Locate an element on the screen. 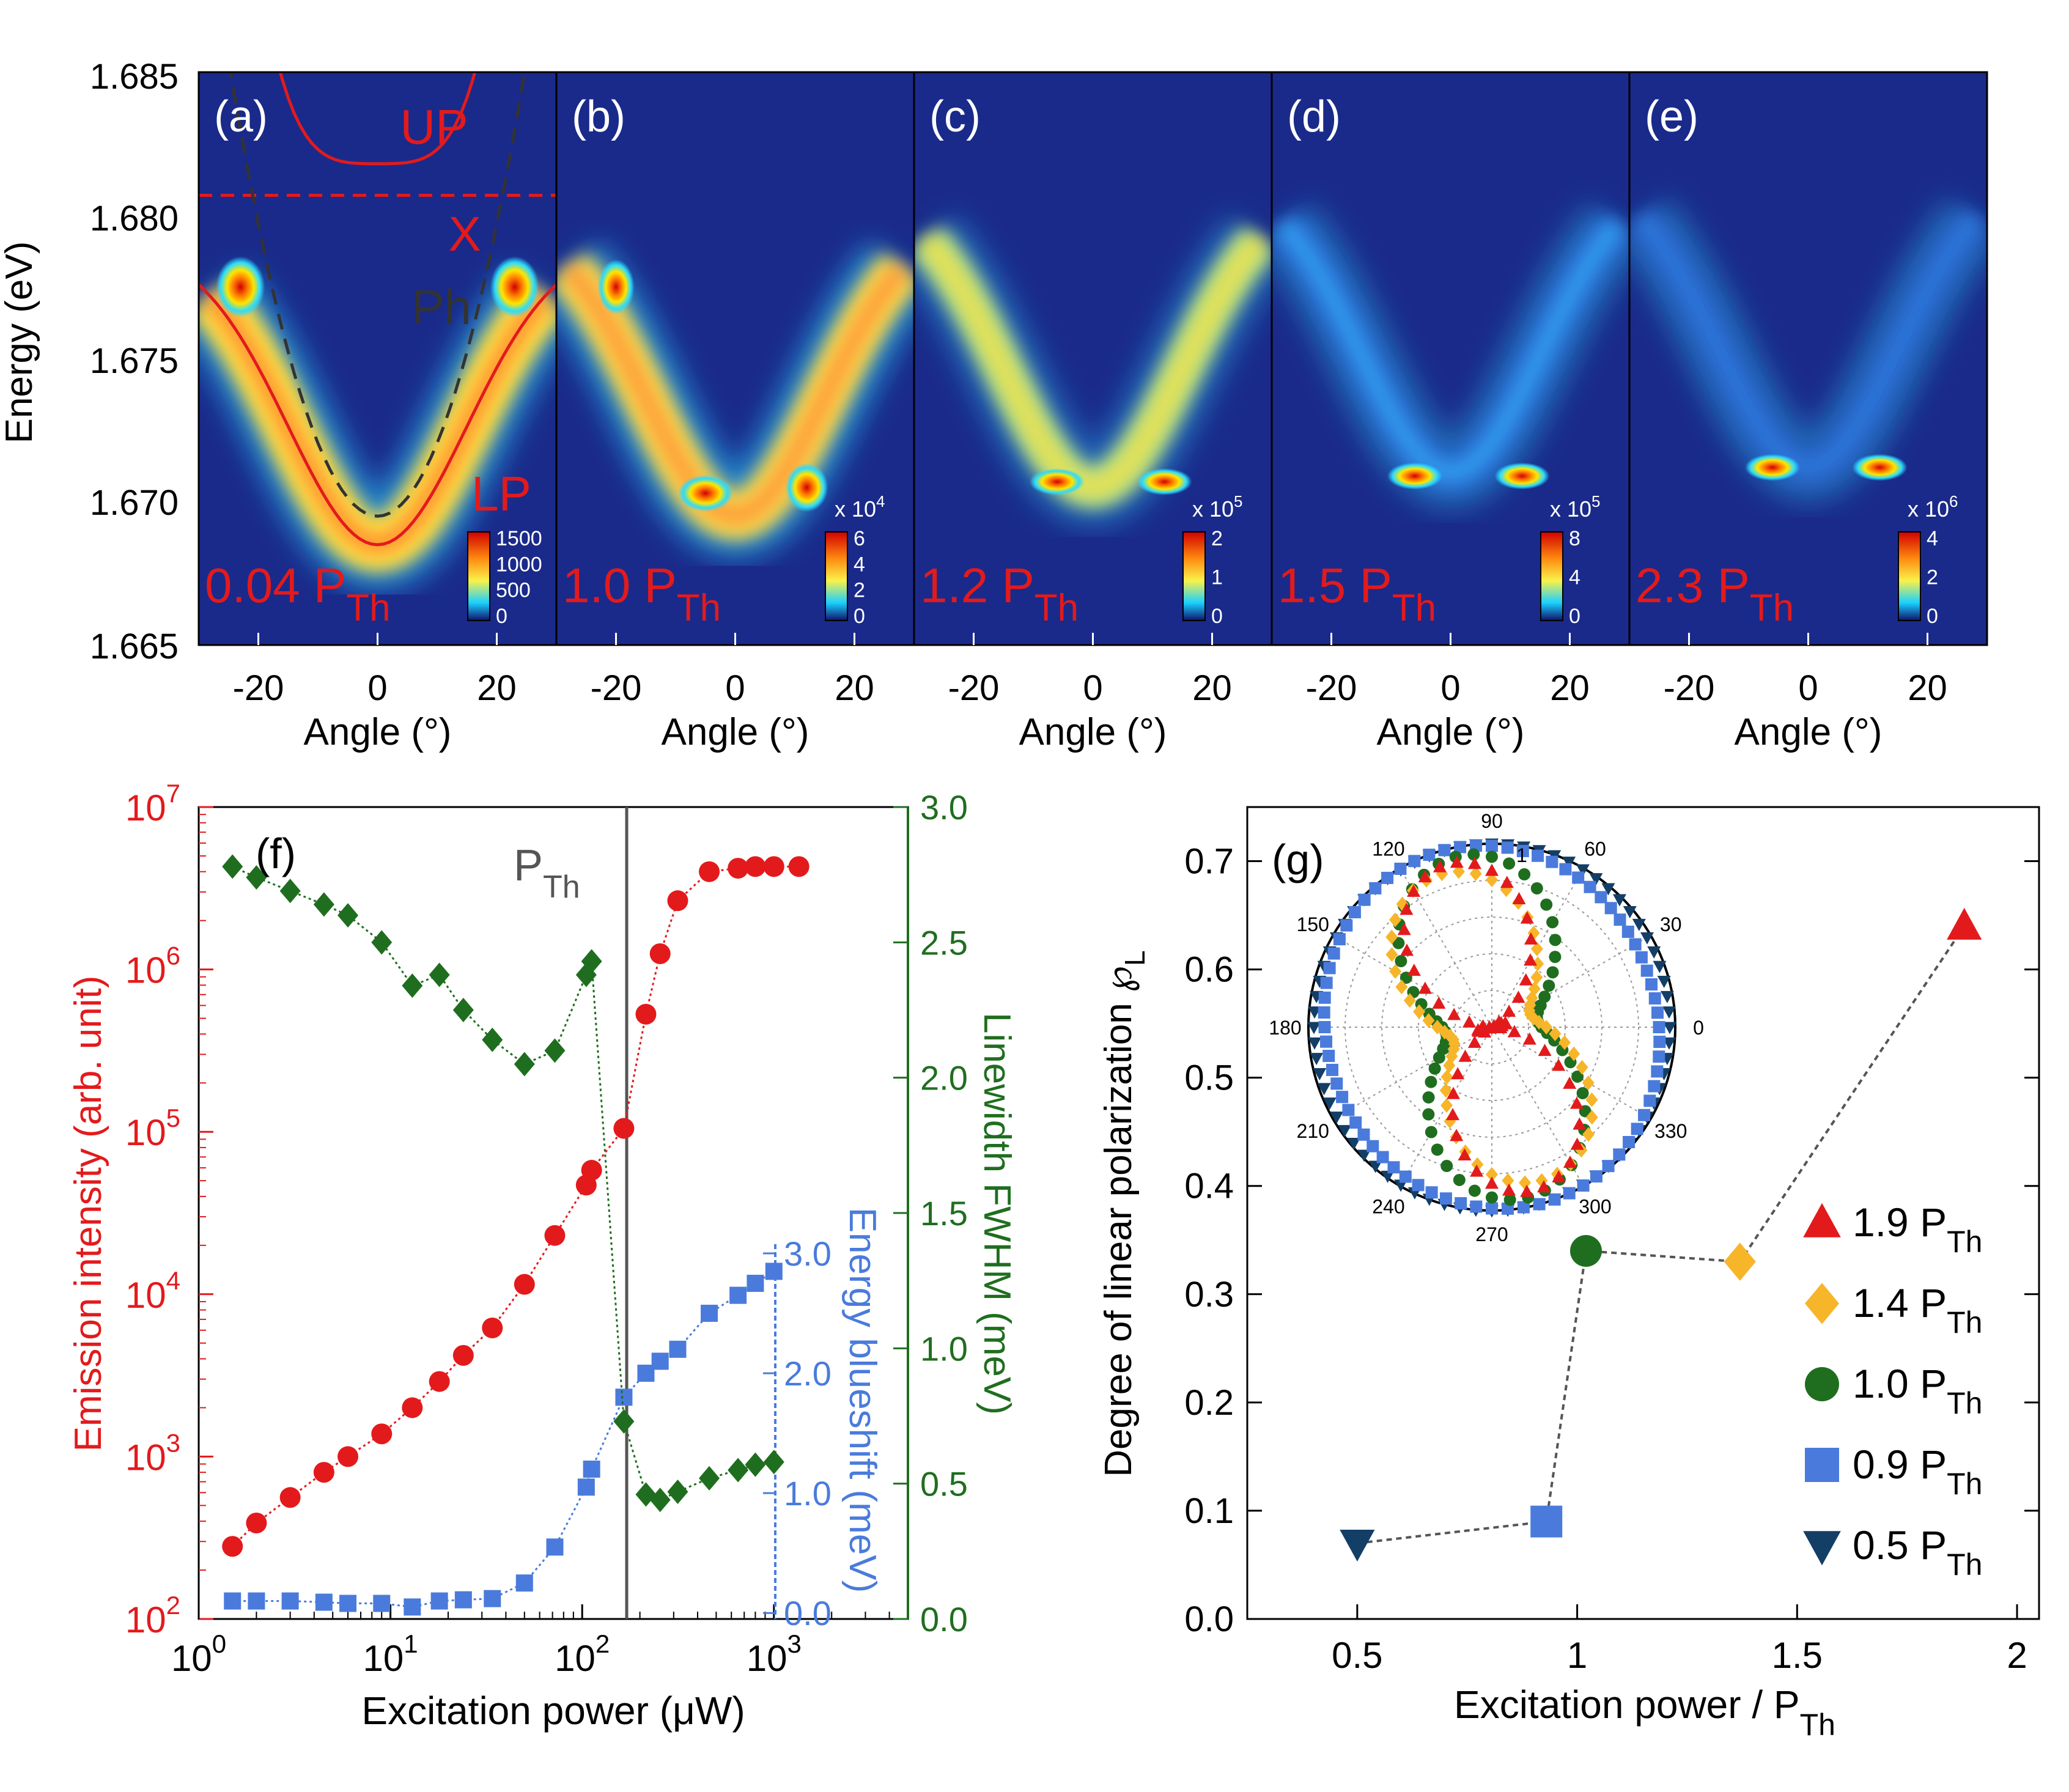  map-power-sub: Th is located at coordinates (699, 608).